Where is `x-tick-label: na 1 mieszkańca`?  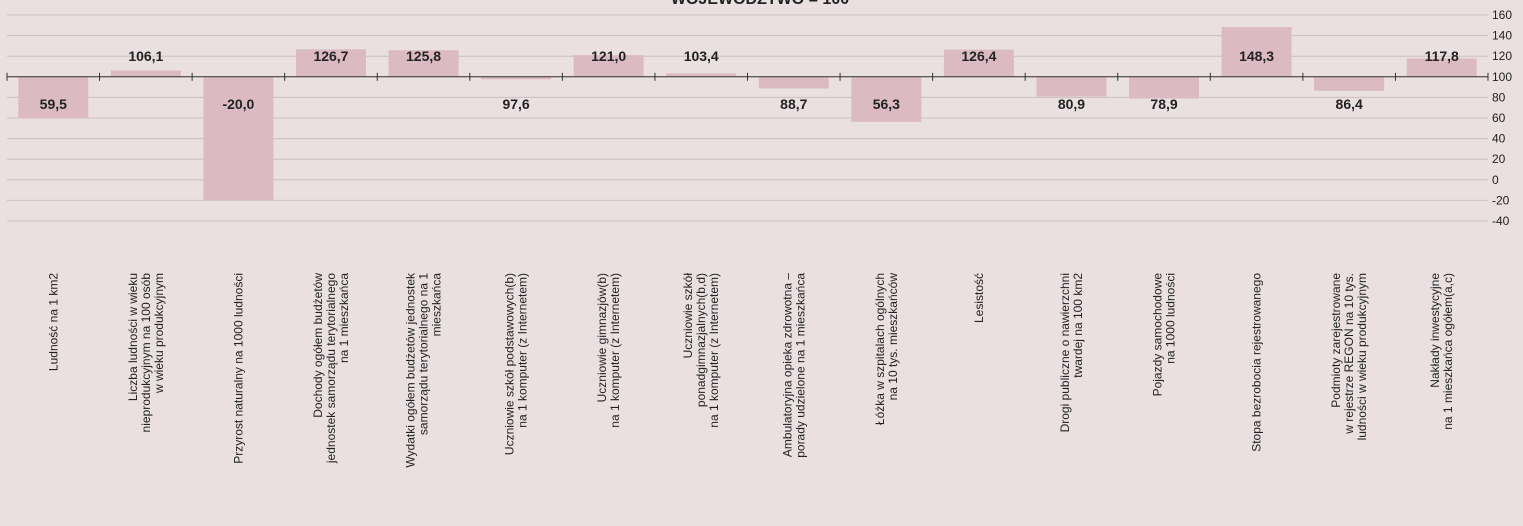
x-tick-label: na 1 mieszkańca is located at coordinates (344, 318).